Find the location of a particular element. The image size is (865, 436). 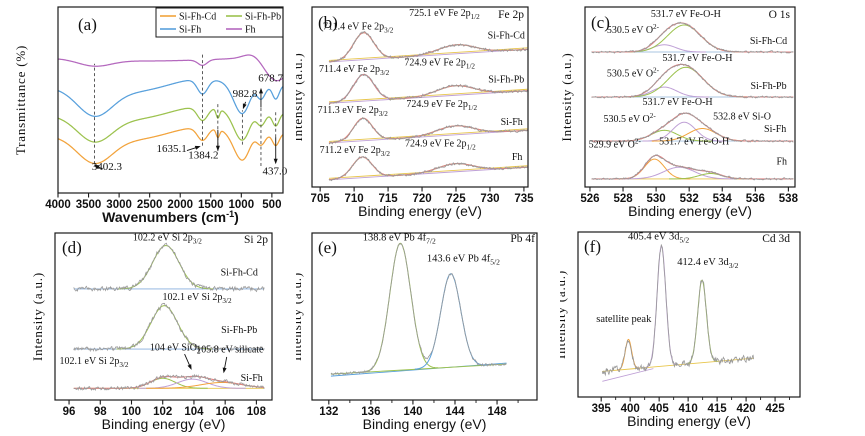

legend: Si-Fh-Cd Si-Fh-Pb Si-Fh Fh is located at coordinates (219, 22).